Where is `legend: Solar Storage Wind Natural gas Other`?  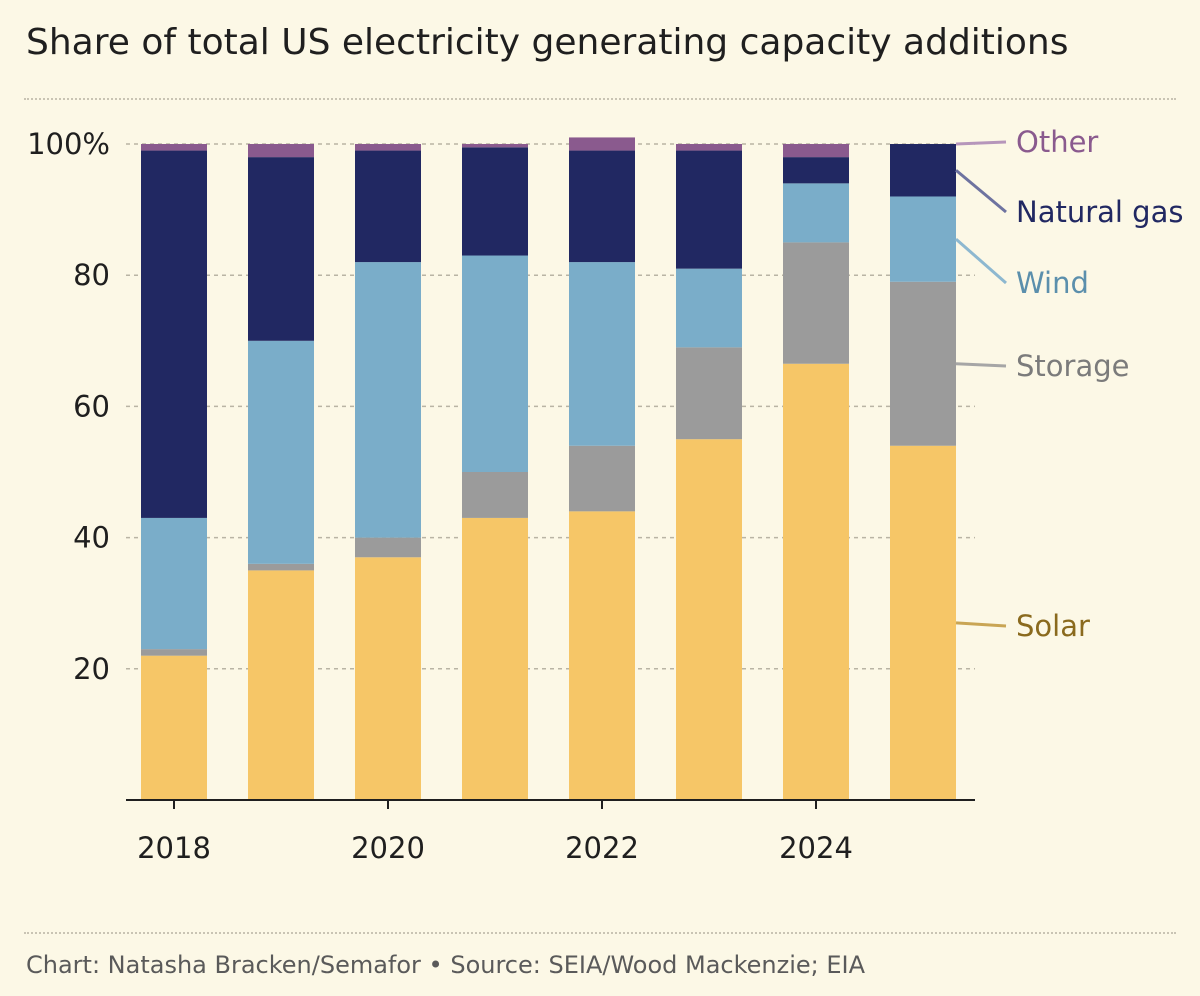
legend: Solar Storage Wind Natural gas Other is located at coordinates (1069, 384).